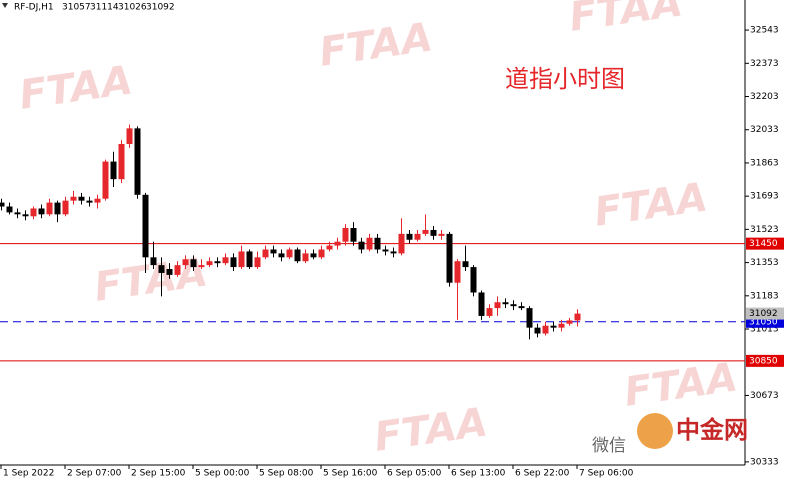 The width and height of the screenshot is (785, 480). What do you see at coordinates (5, 5) in the screenshot?
I see `menu-icon` at bounding box center [5, 5].